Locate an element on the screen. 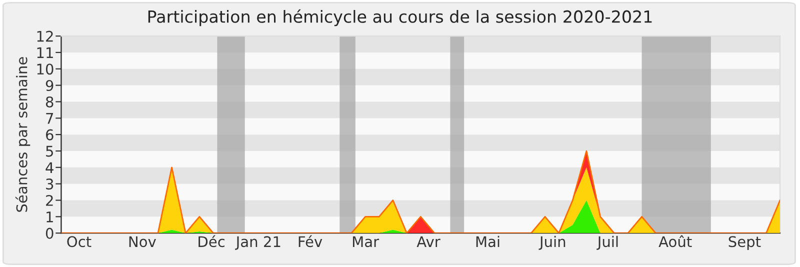 This screenshot has height=267, width=800. x-tick-label: Juin is located at coordinates (552, 243).